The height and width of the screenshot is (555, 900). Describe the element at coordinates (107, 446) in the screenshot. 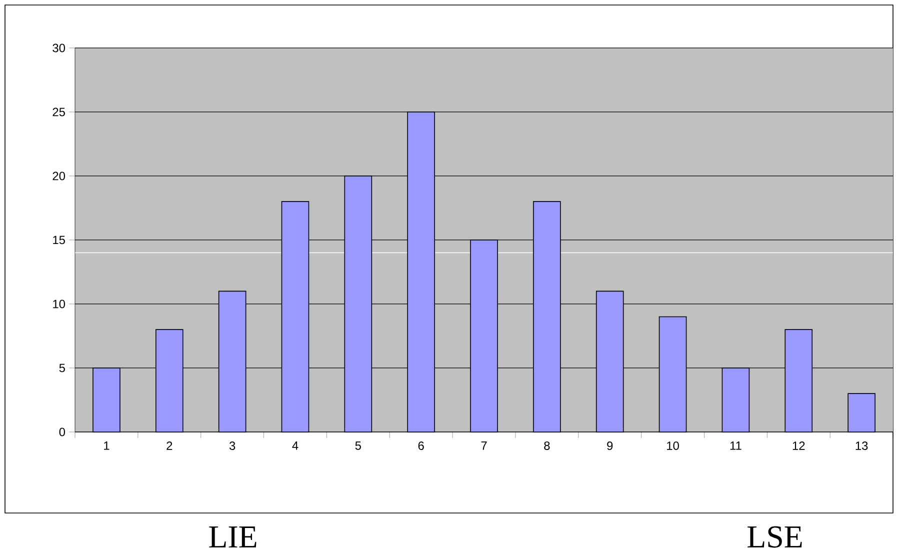

I see `x-tick-label: 1` at that location.